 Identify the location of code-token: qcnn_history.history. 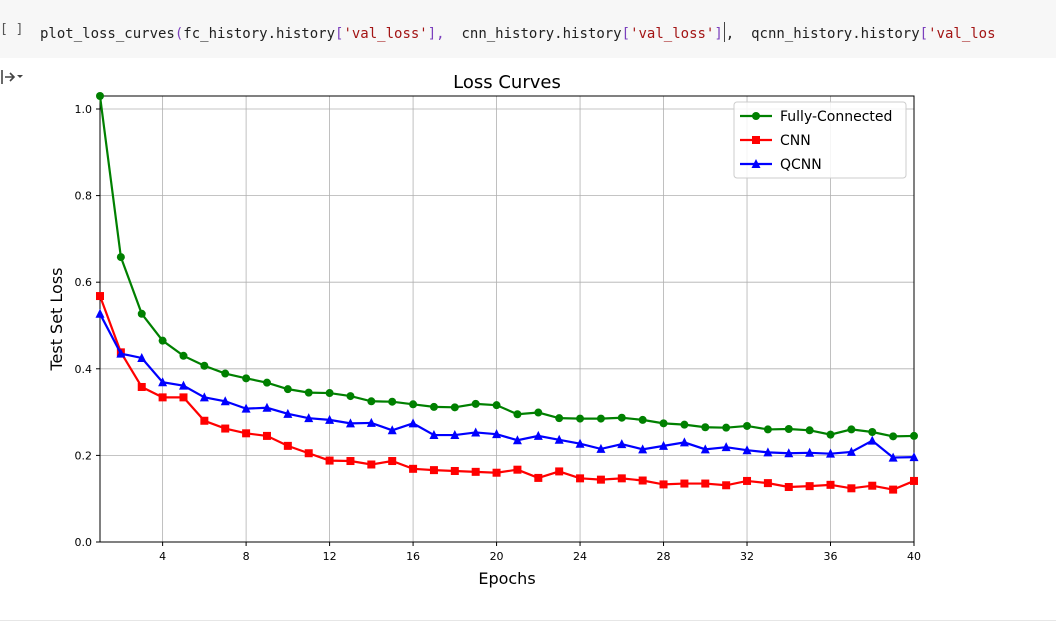
(835, 34).